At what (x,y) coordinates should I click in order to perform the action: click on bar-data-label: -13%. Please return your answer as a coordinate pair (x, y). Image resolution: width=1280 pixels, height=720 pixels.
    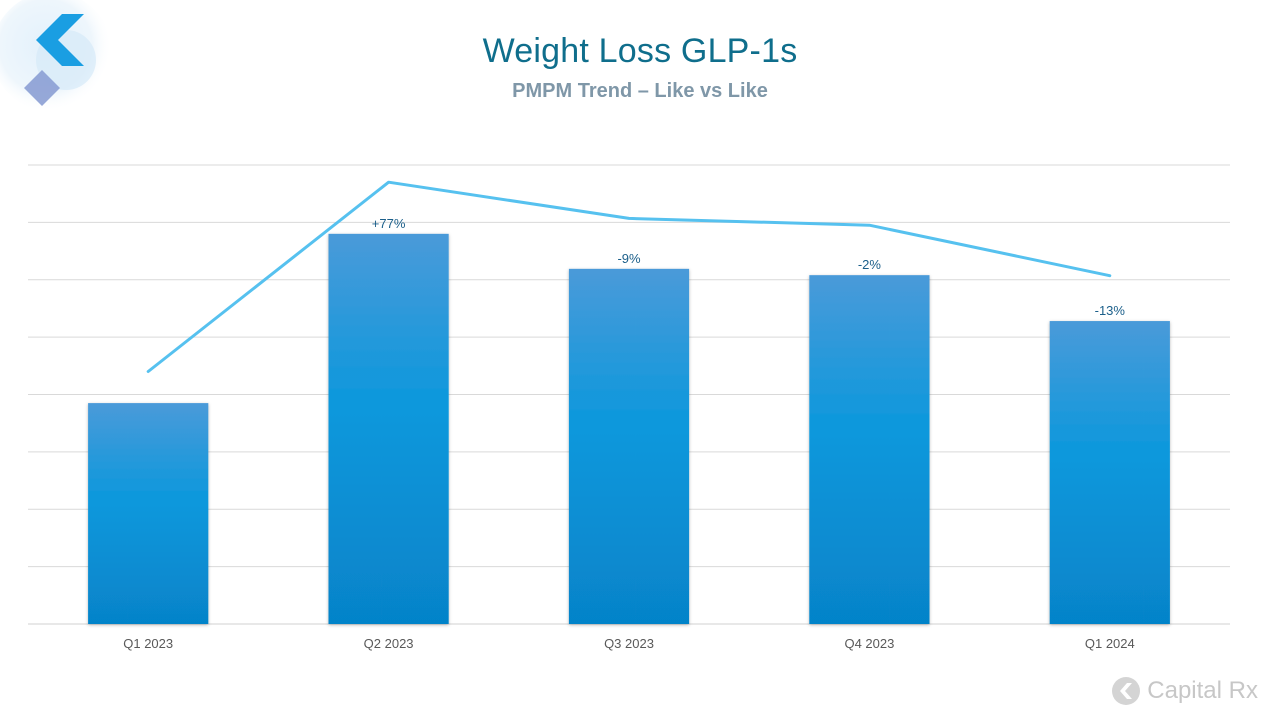
    Looking at the image, I should click on (1110, 310).